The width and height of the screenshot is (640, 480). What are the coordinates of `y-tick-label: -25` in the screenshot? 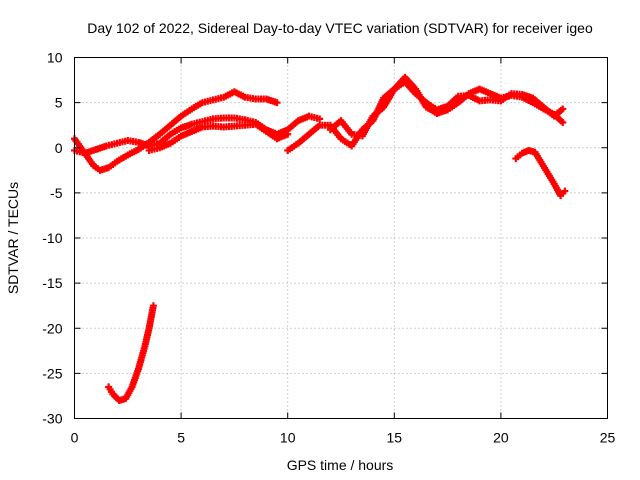 It's located at (52, 373).